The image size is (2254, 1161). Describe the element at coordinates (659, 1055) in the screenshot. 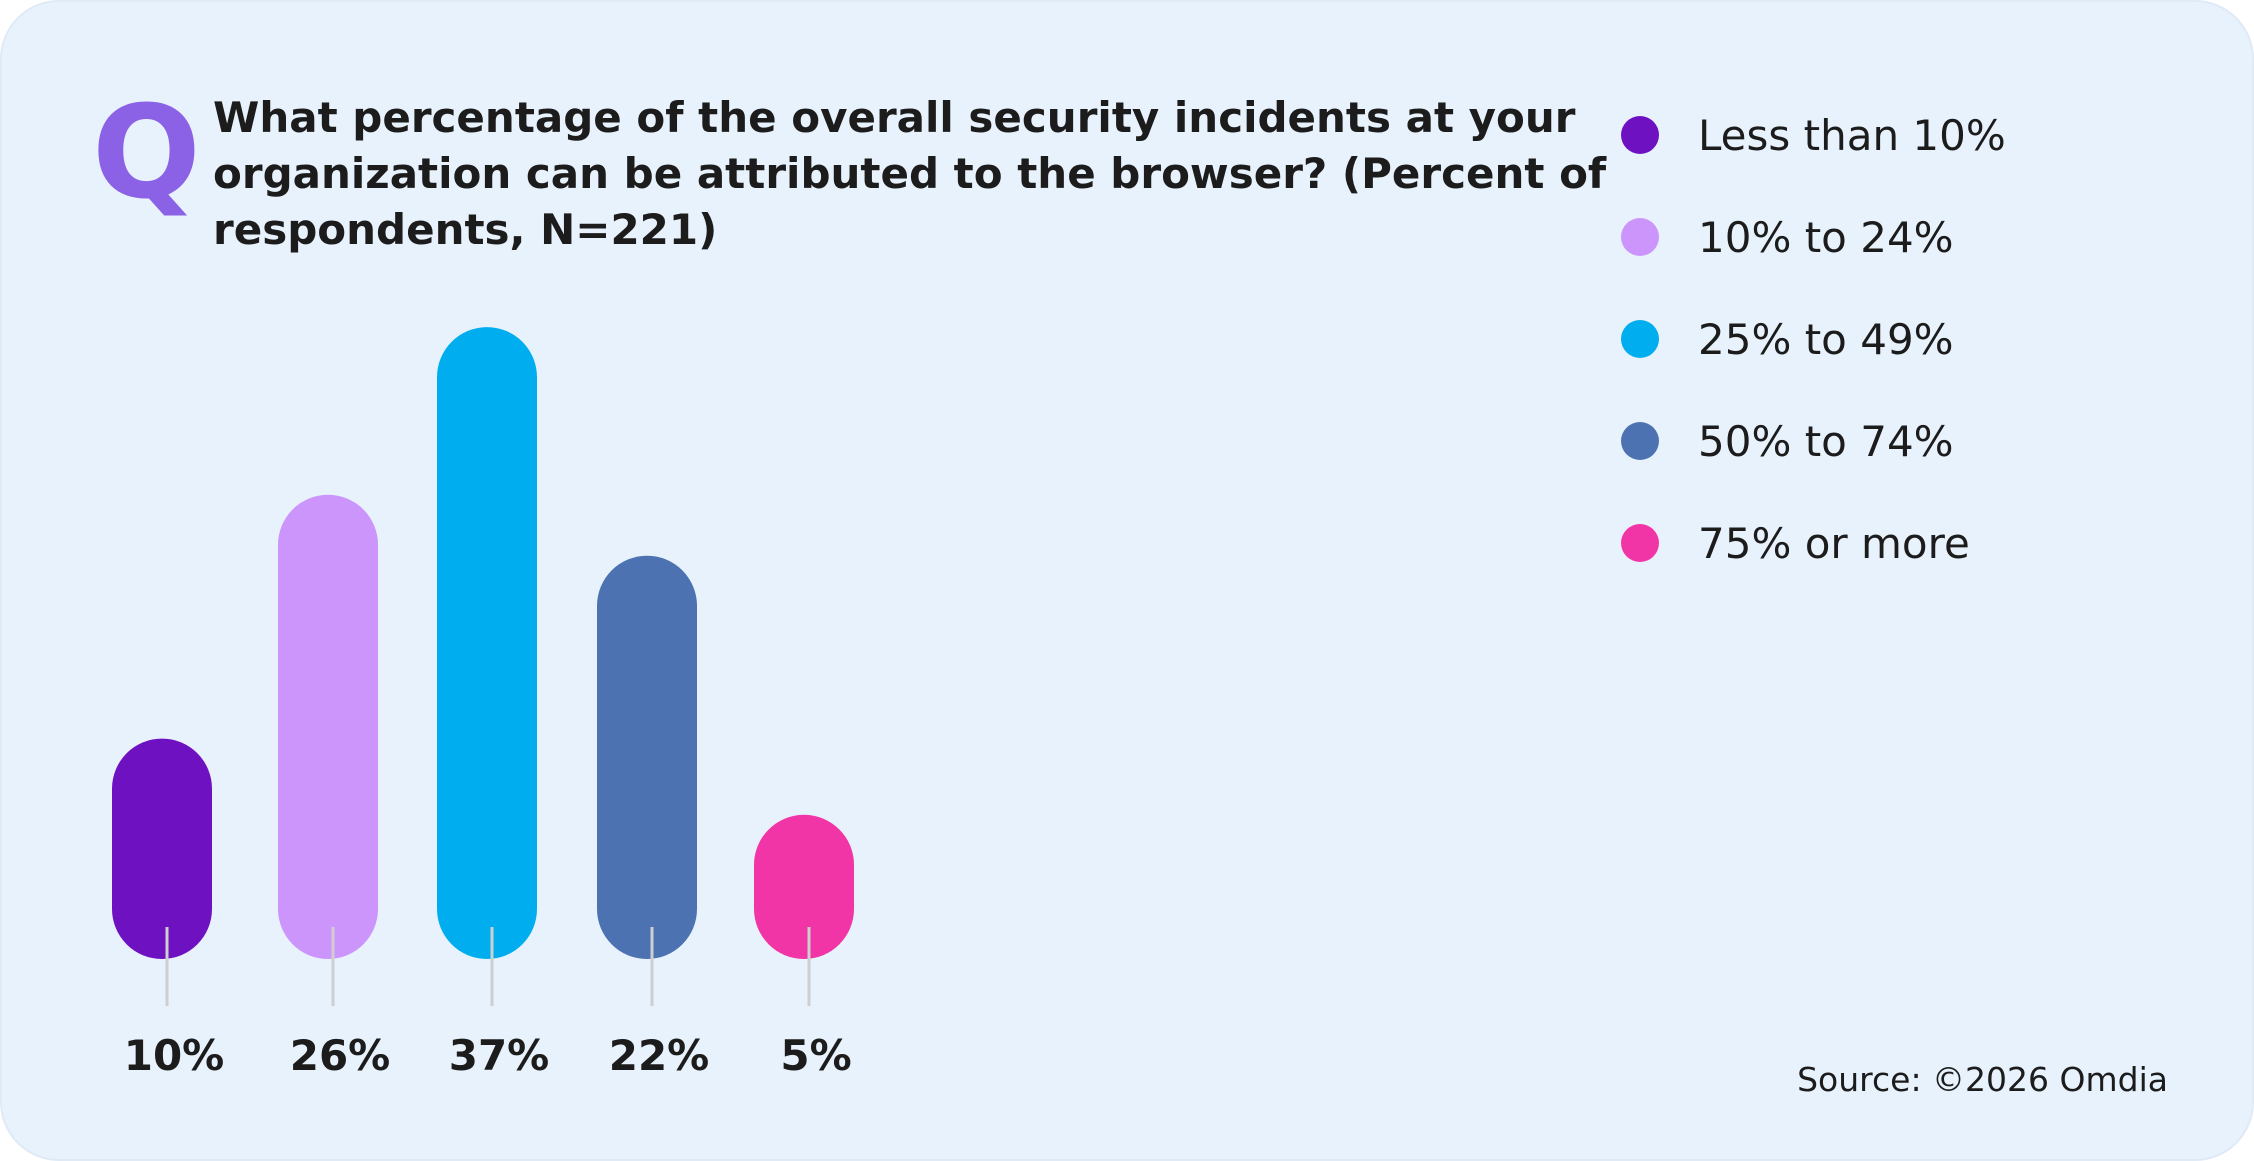

I see `value-label: 22%` at that location.